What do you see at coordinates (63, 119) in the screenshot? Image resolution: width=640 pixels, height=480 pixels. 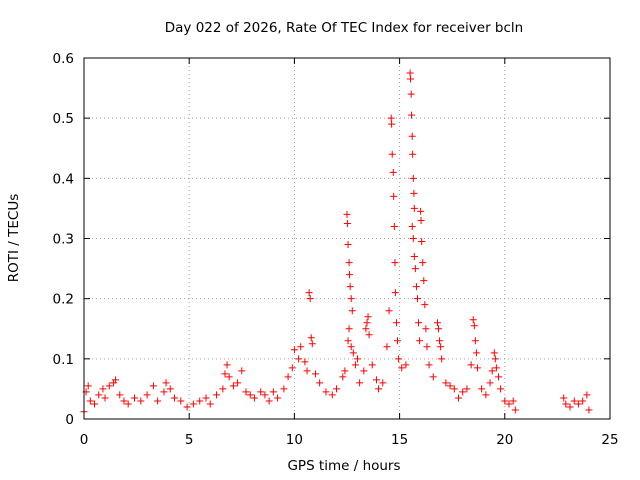 I see `y-tick-label: 0.5` at bounding box center [63, 119].